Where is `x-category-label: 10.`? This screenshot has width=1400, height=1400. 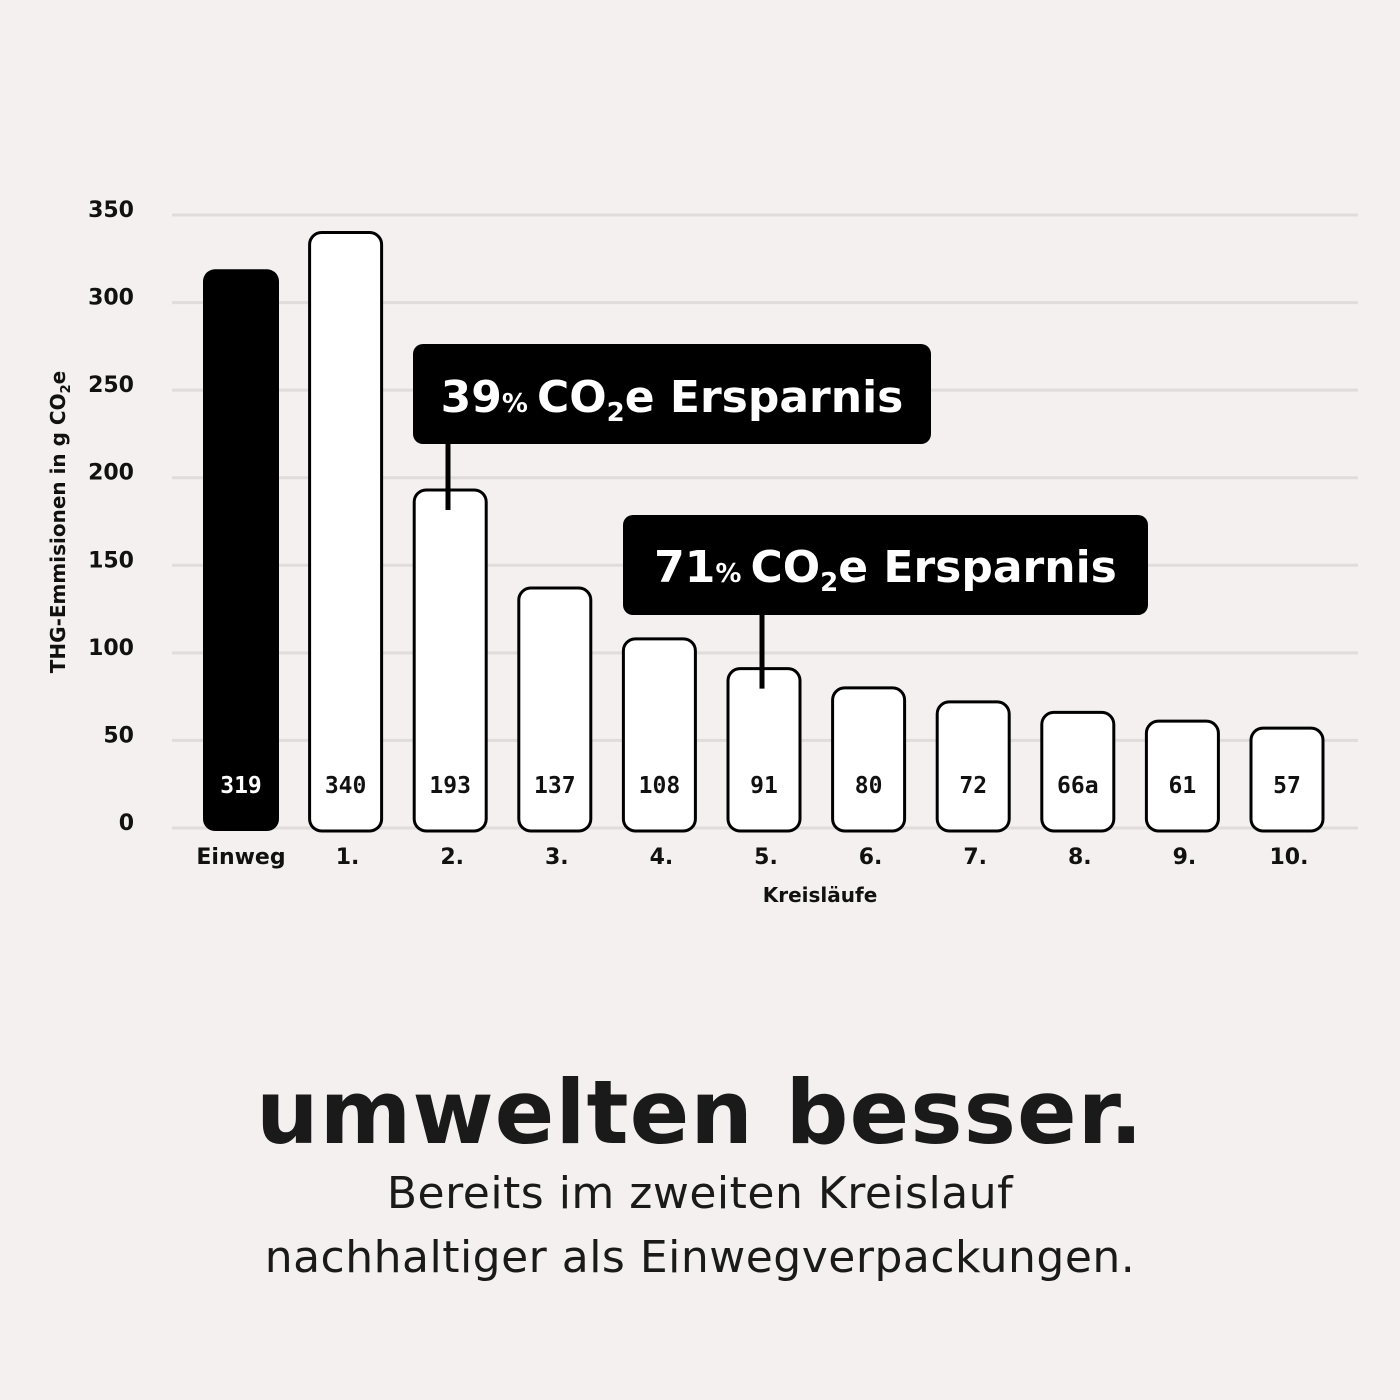 x-category-label: 10. is located at coordinates (1289, 857).